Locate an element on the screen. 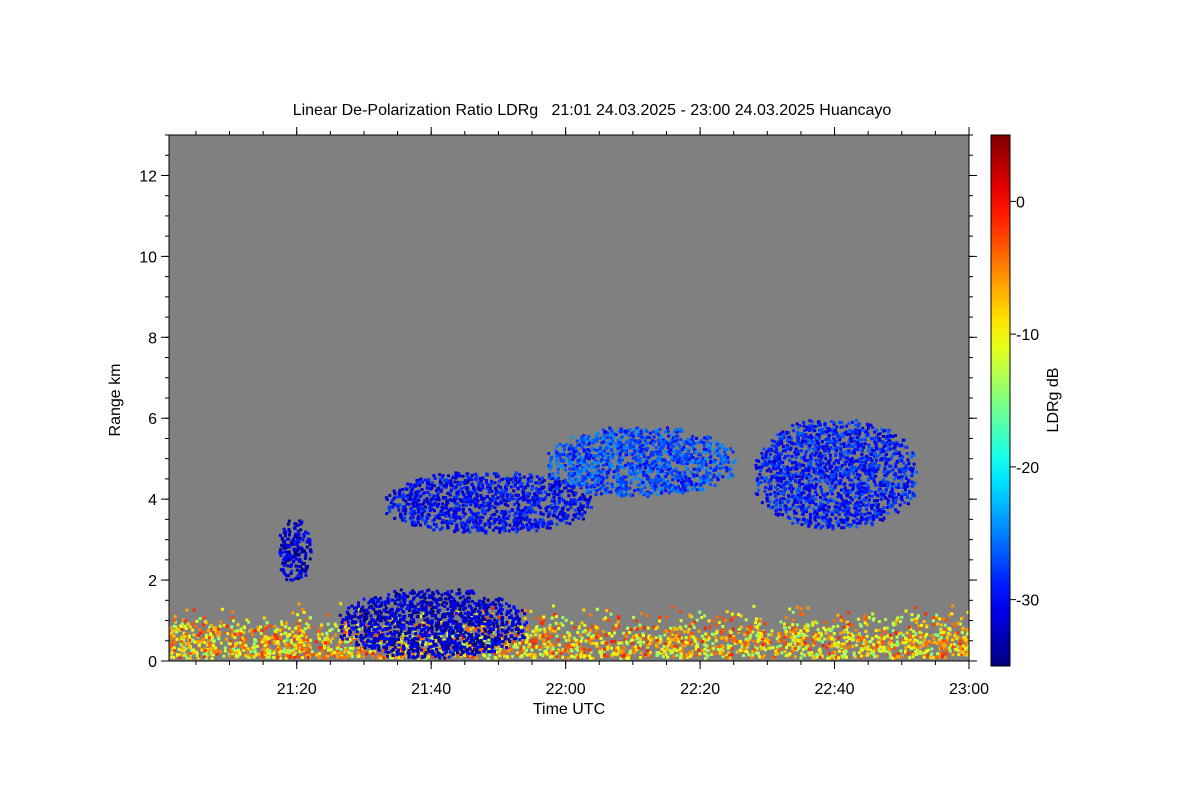  colorbar-label: LDRg dB is located at coordinates (1053, 400).